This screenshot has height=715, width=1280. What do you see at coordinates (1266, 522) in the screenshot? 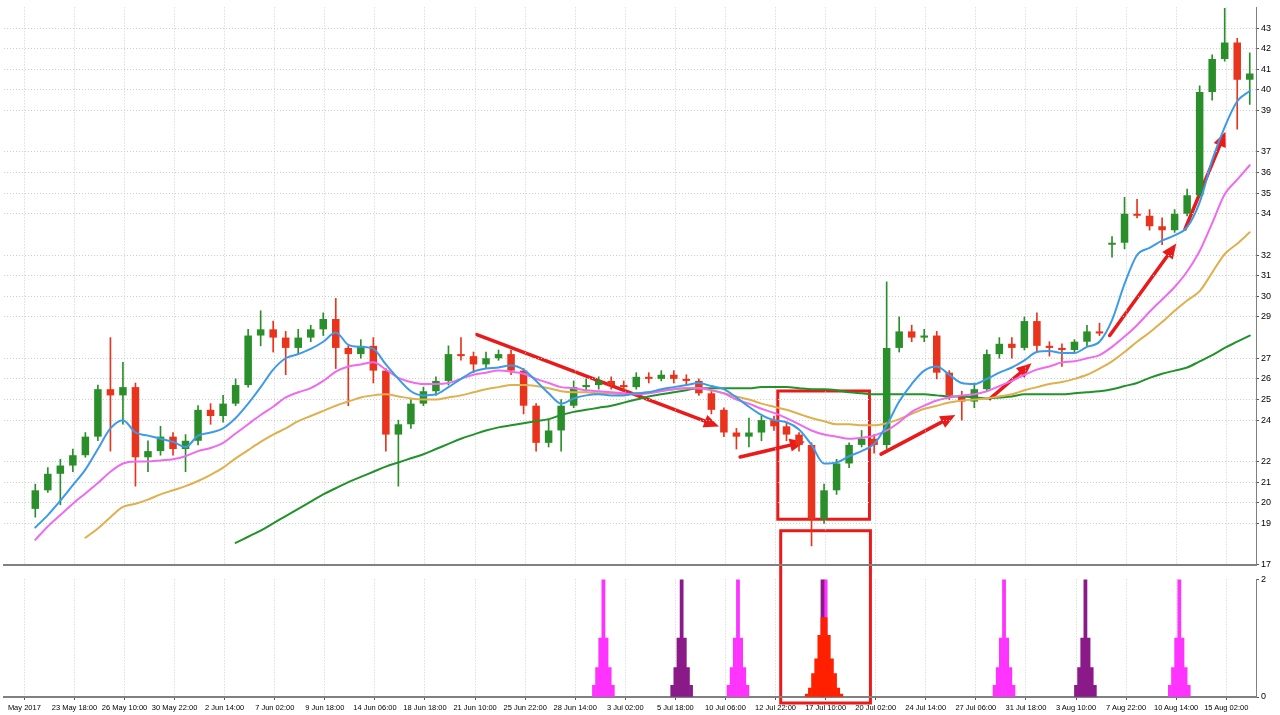
I see `y-tick-label: 19` at bounding box center [1266, 522].